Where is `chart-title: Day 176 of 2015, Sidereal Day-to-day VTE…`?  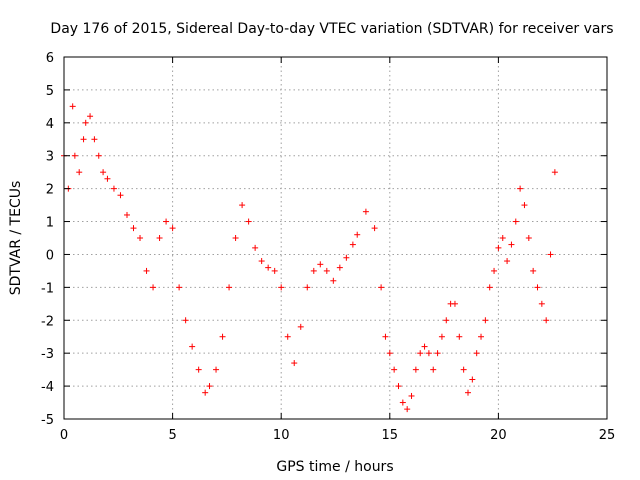 chart-title: Day 176 of 2015, Sidereal Day-to-day VTE… is located at coordinates (331, 29).